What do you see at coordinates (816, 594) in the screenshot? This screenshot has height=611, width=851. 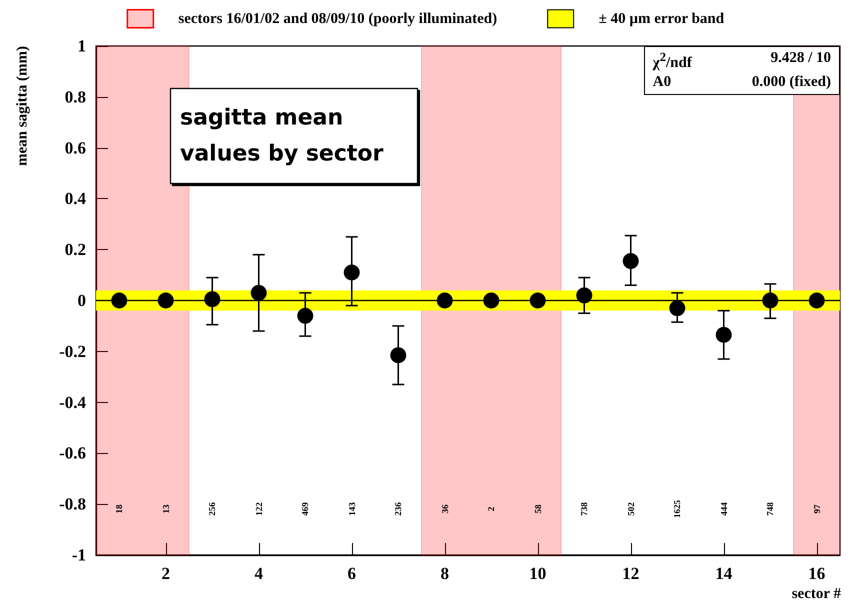 I see `x-axis-title: sector #` at bounding box center [816, 594].